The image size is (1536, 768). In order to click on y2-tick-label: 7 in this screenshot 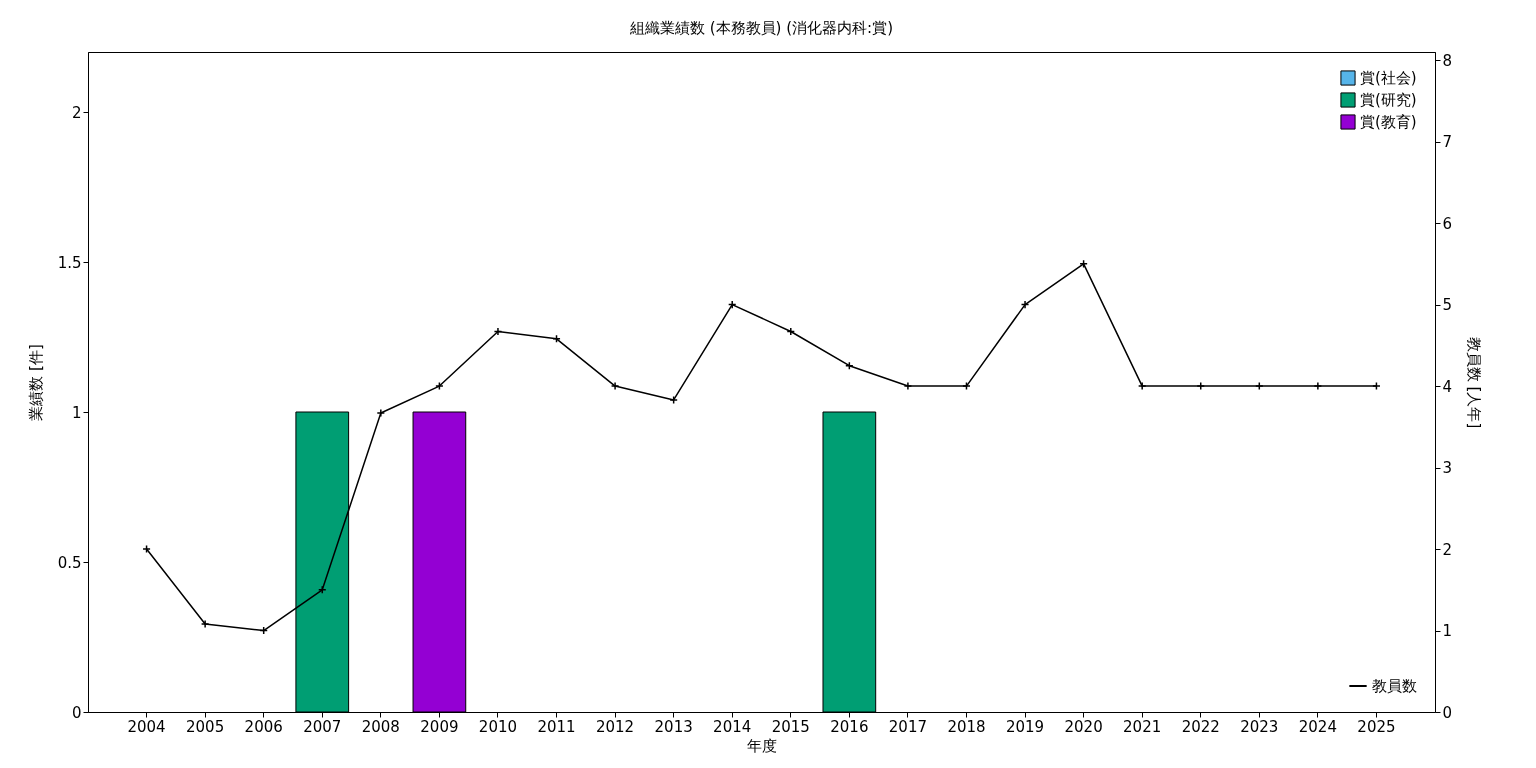, I will do `click(1447, 142)`.